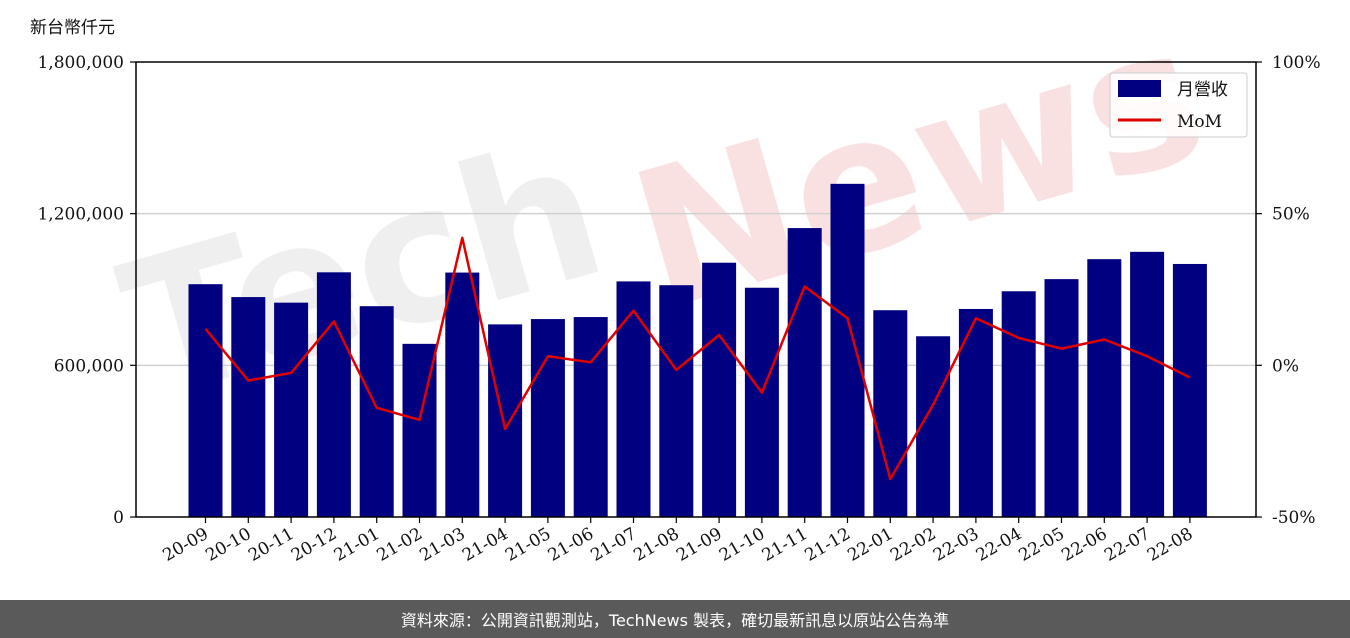  Describe the element at coordinates (528, 545) in the screenshot. I see `x-tick-label: 21-05` at that location.